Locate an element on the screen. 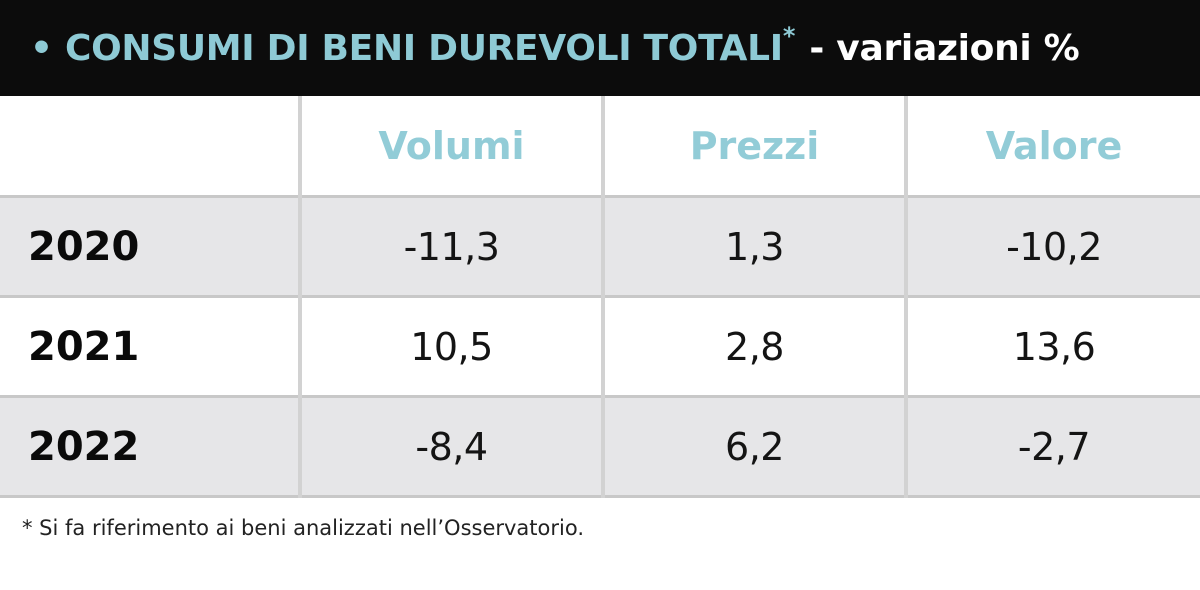 This screenshot has height=590, width=1200. cell-valore: 13,6 is located at coordinates (1052, 347).